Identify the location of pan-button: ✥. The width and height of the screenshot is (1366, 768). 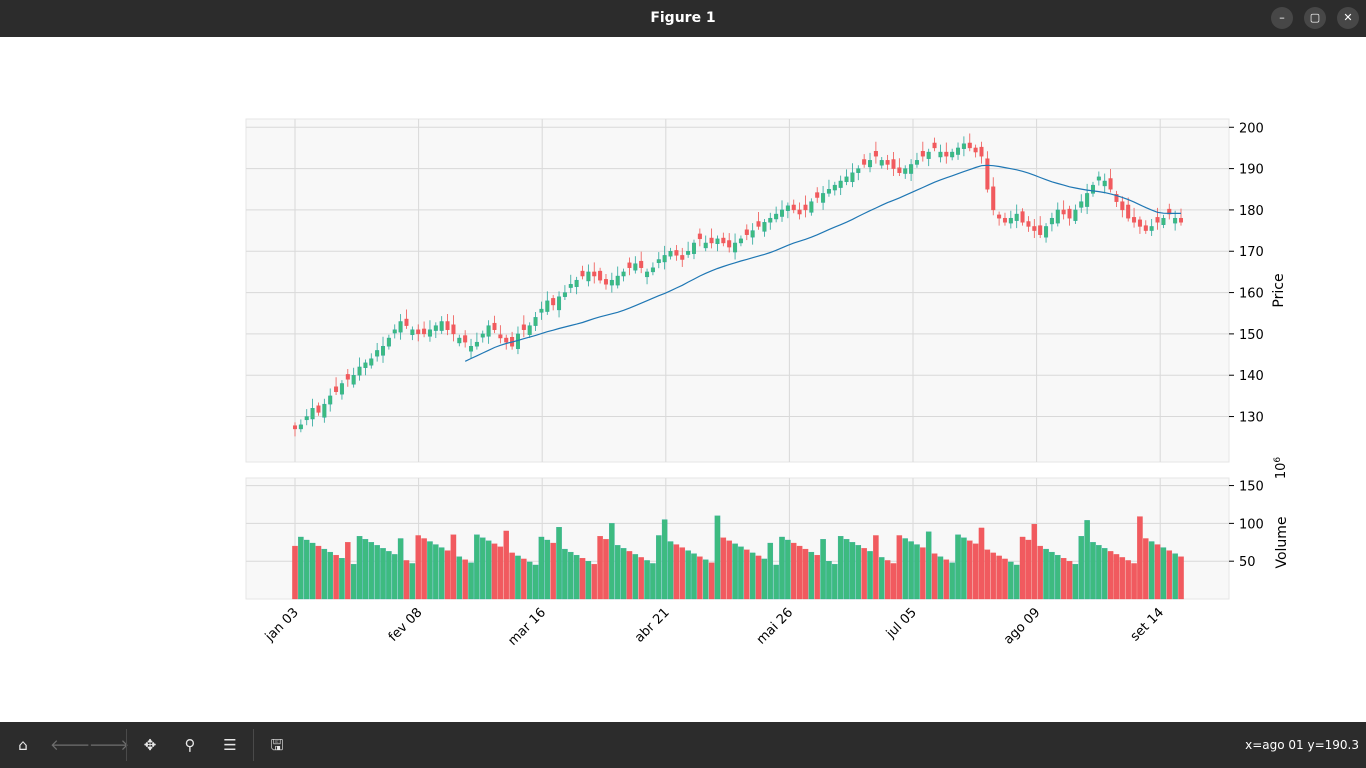
(150, 745).